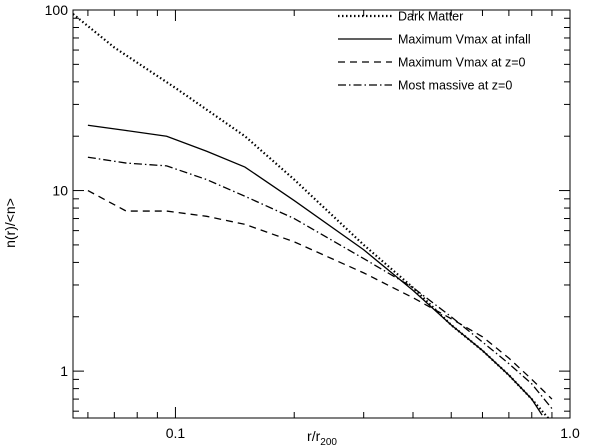  I want to click on y-tick-label: 100, so click(57, 10).